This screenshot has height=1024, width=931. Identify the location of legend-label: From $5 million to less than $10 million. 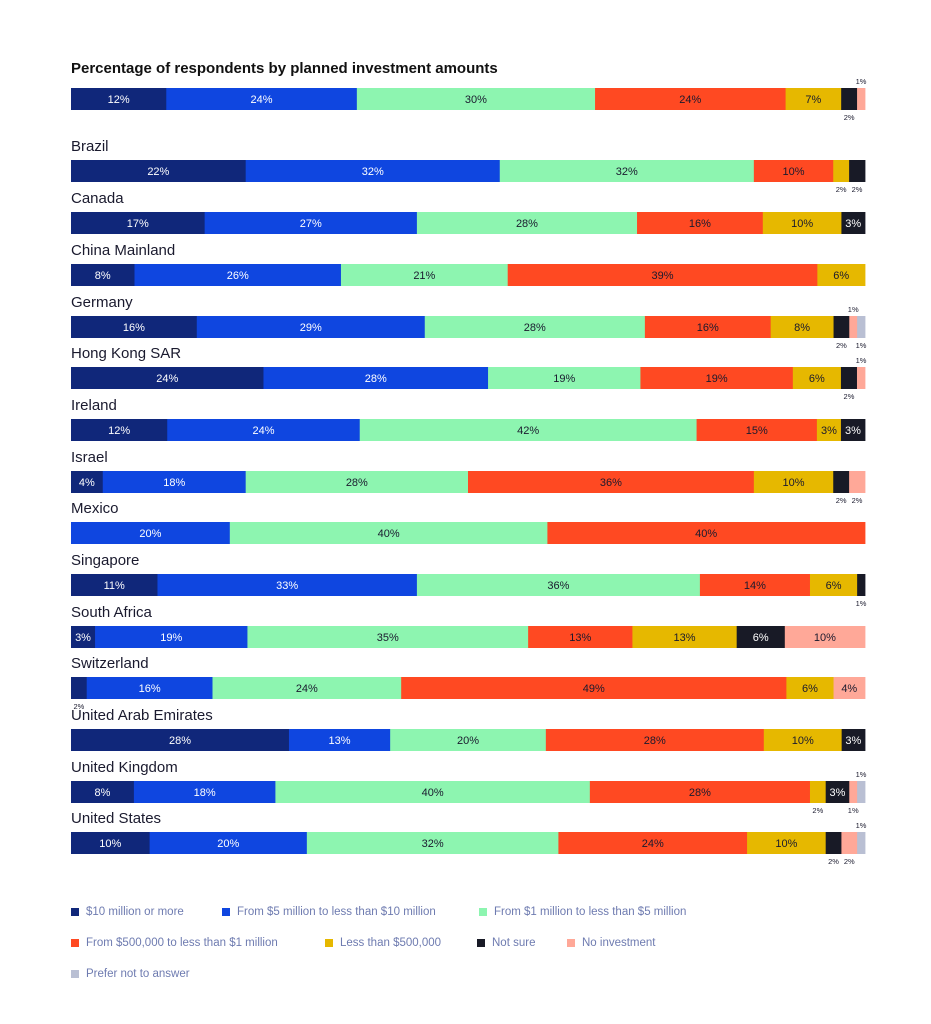
(336, 912).